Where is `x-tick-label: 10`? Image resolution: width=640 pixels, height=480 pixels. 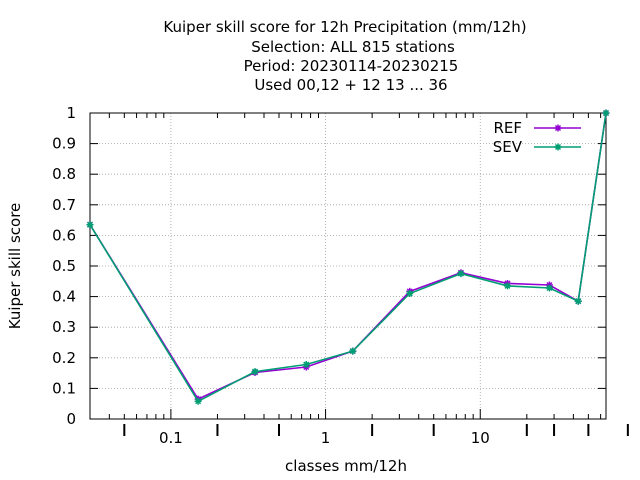 x-tick-label: 10 is located at coordinates (480, 438).